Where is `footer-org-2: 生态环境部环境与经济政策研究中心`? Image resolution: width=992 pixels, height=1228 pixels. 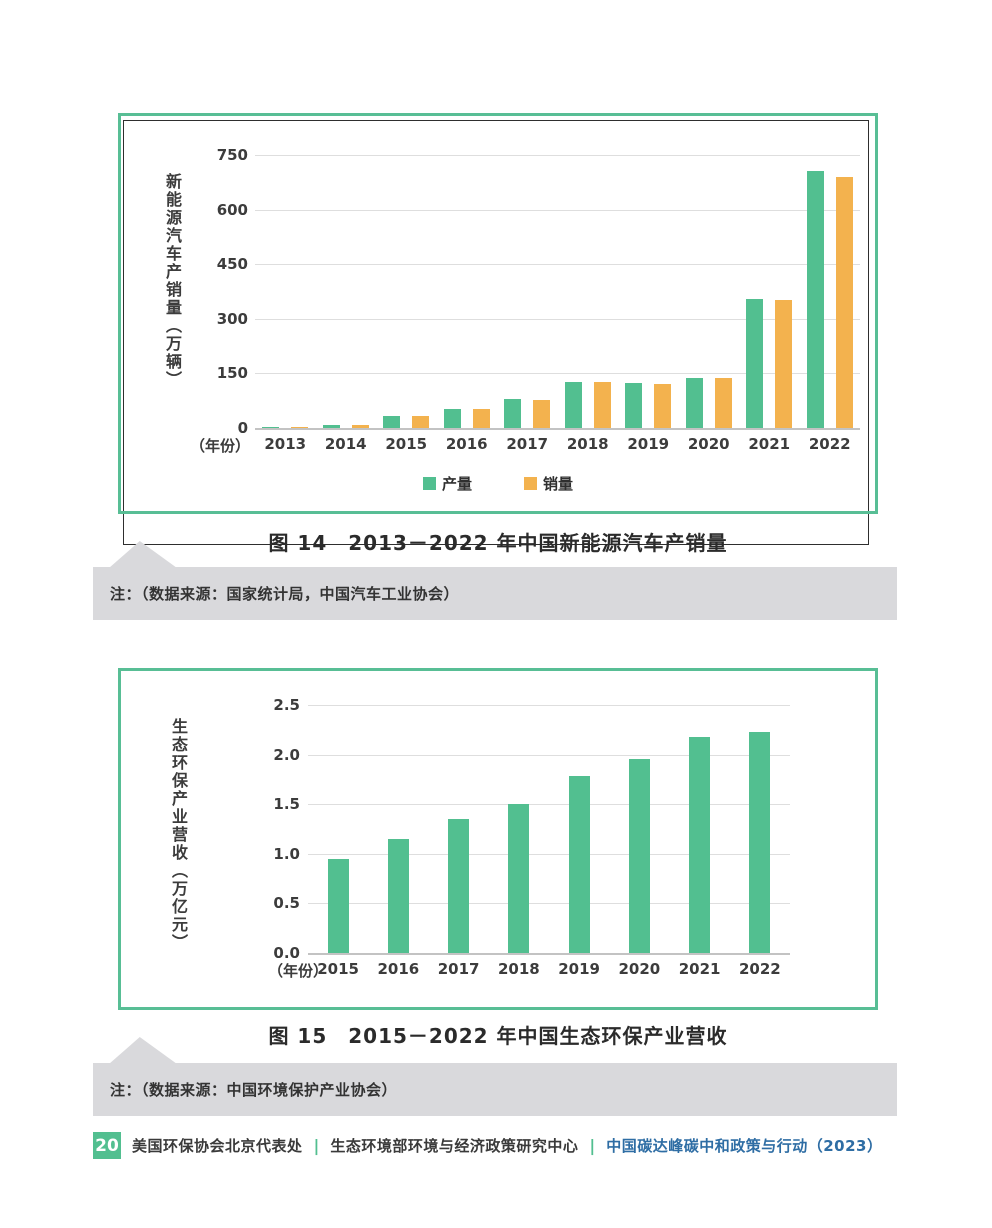 footer-org-2: 生态环境部环境与经济政策研究中心 is located at coordinates (454, 1146).